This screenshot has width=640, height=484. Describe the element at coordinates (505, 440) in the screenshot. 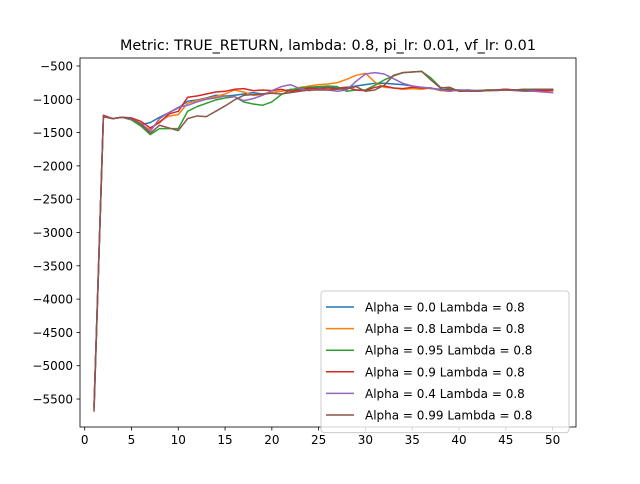

I see `x-tick-label: 45` at that location.